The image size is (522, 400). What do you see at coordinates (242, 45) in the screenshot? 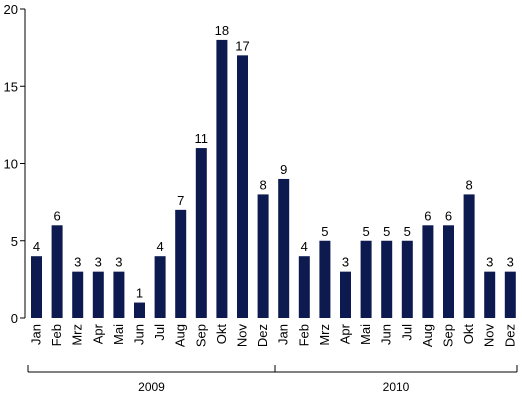
I see `bar-value-label: 17` at bounding box center [242, 45].